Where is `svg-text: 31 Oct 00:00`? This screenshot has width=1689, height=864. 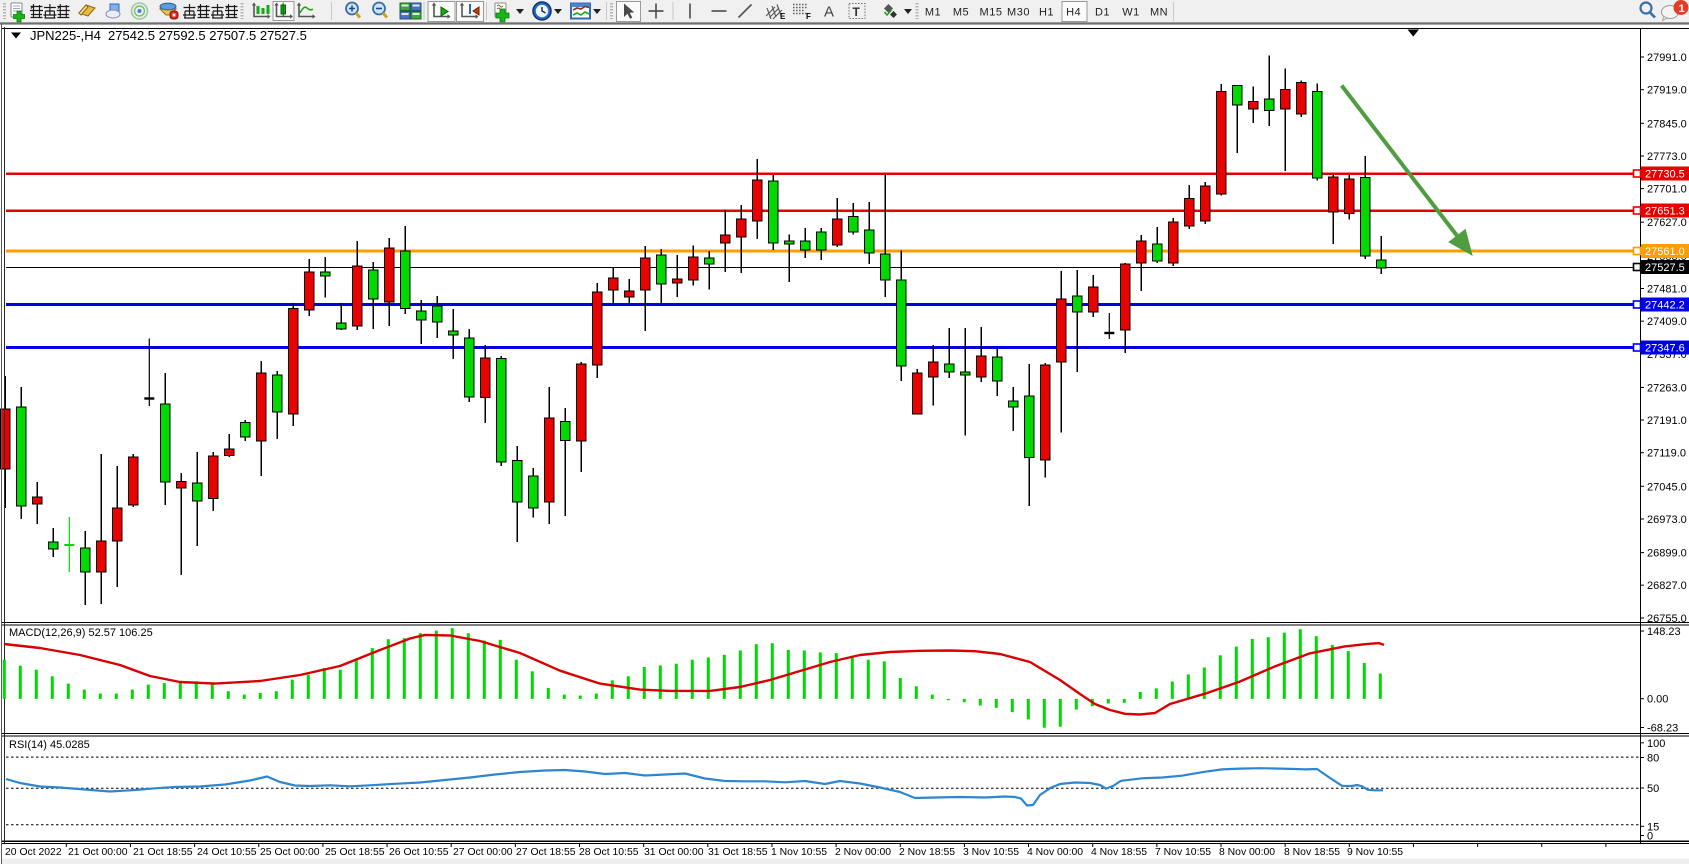
svg-text: 31 Oct 00:00 is located at coordinates (674, 852).